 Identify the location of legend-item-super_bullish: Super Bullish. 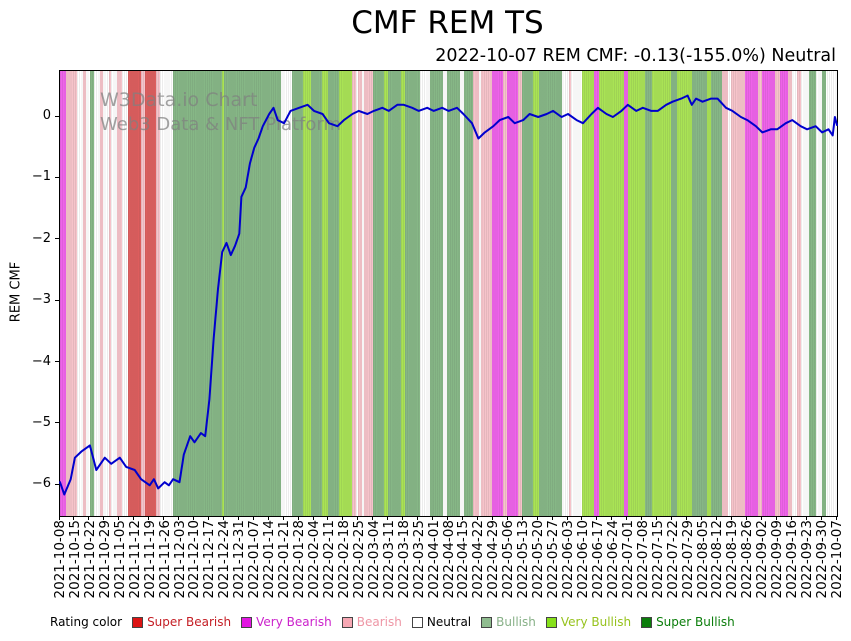
(688, 622).